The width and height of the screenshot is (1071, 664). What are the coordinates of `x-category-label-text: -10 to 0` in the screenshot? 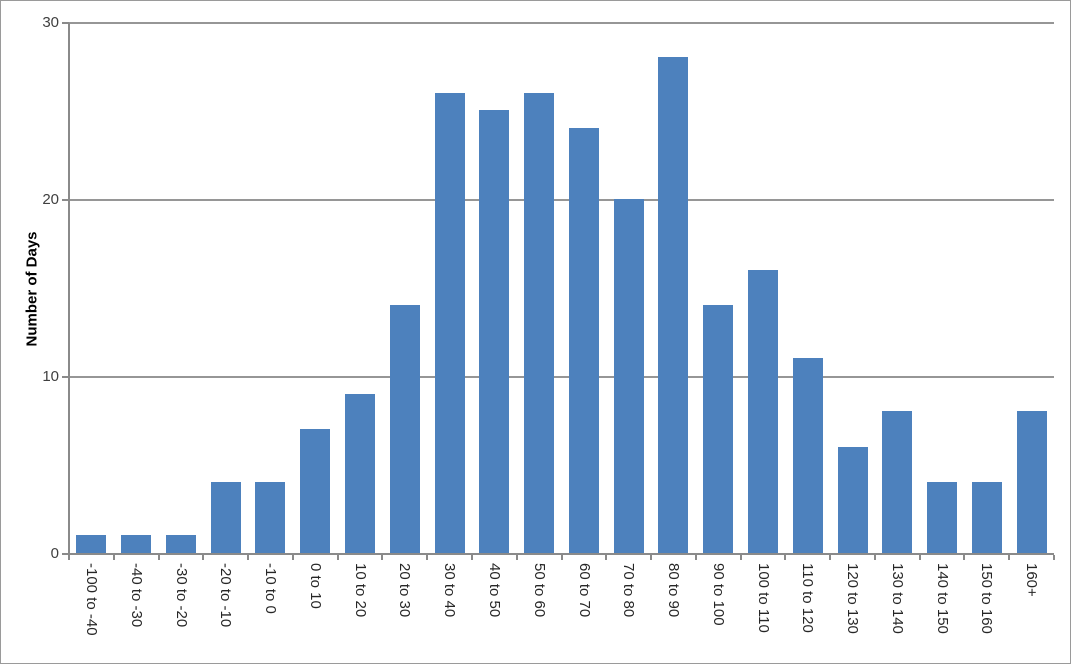 It's located at (270, 588).